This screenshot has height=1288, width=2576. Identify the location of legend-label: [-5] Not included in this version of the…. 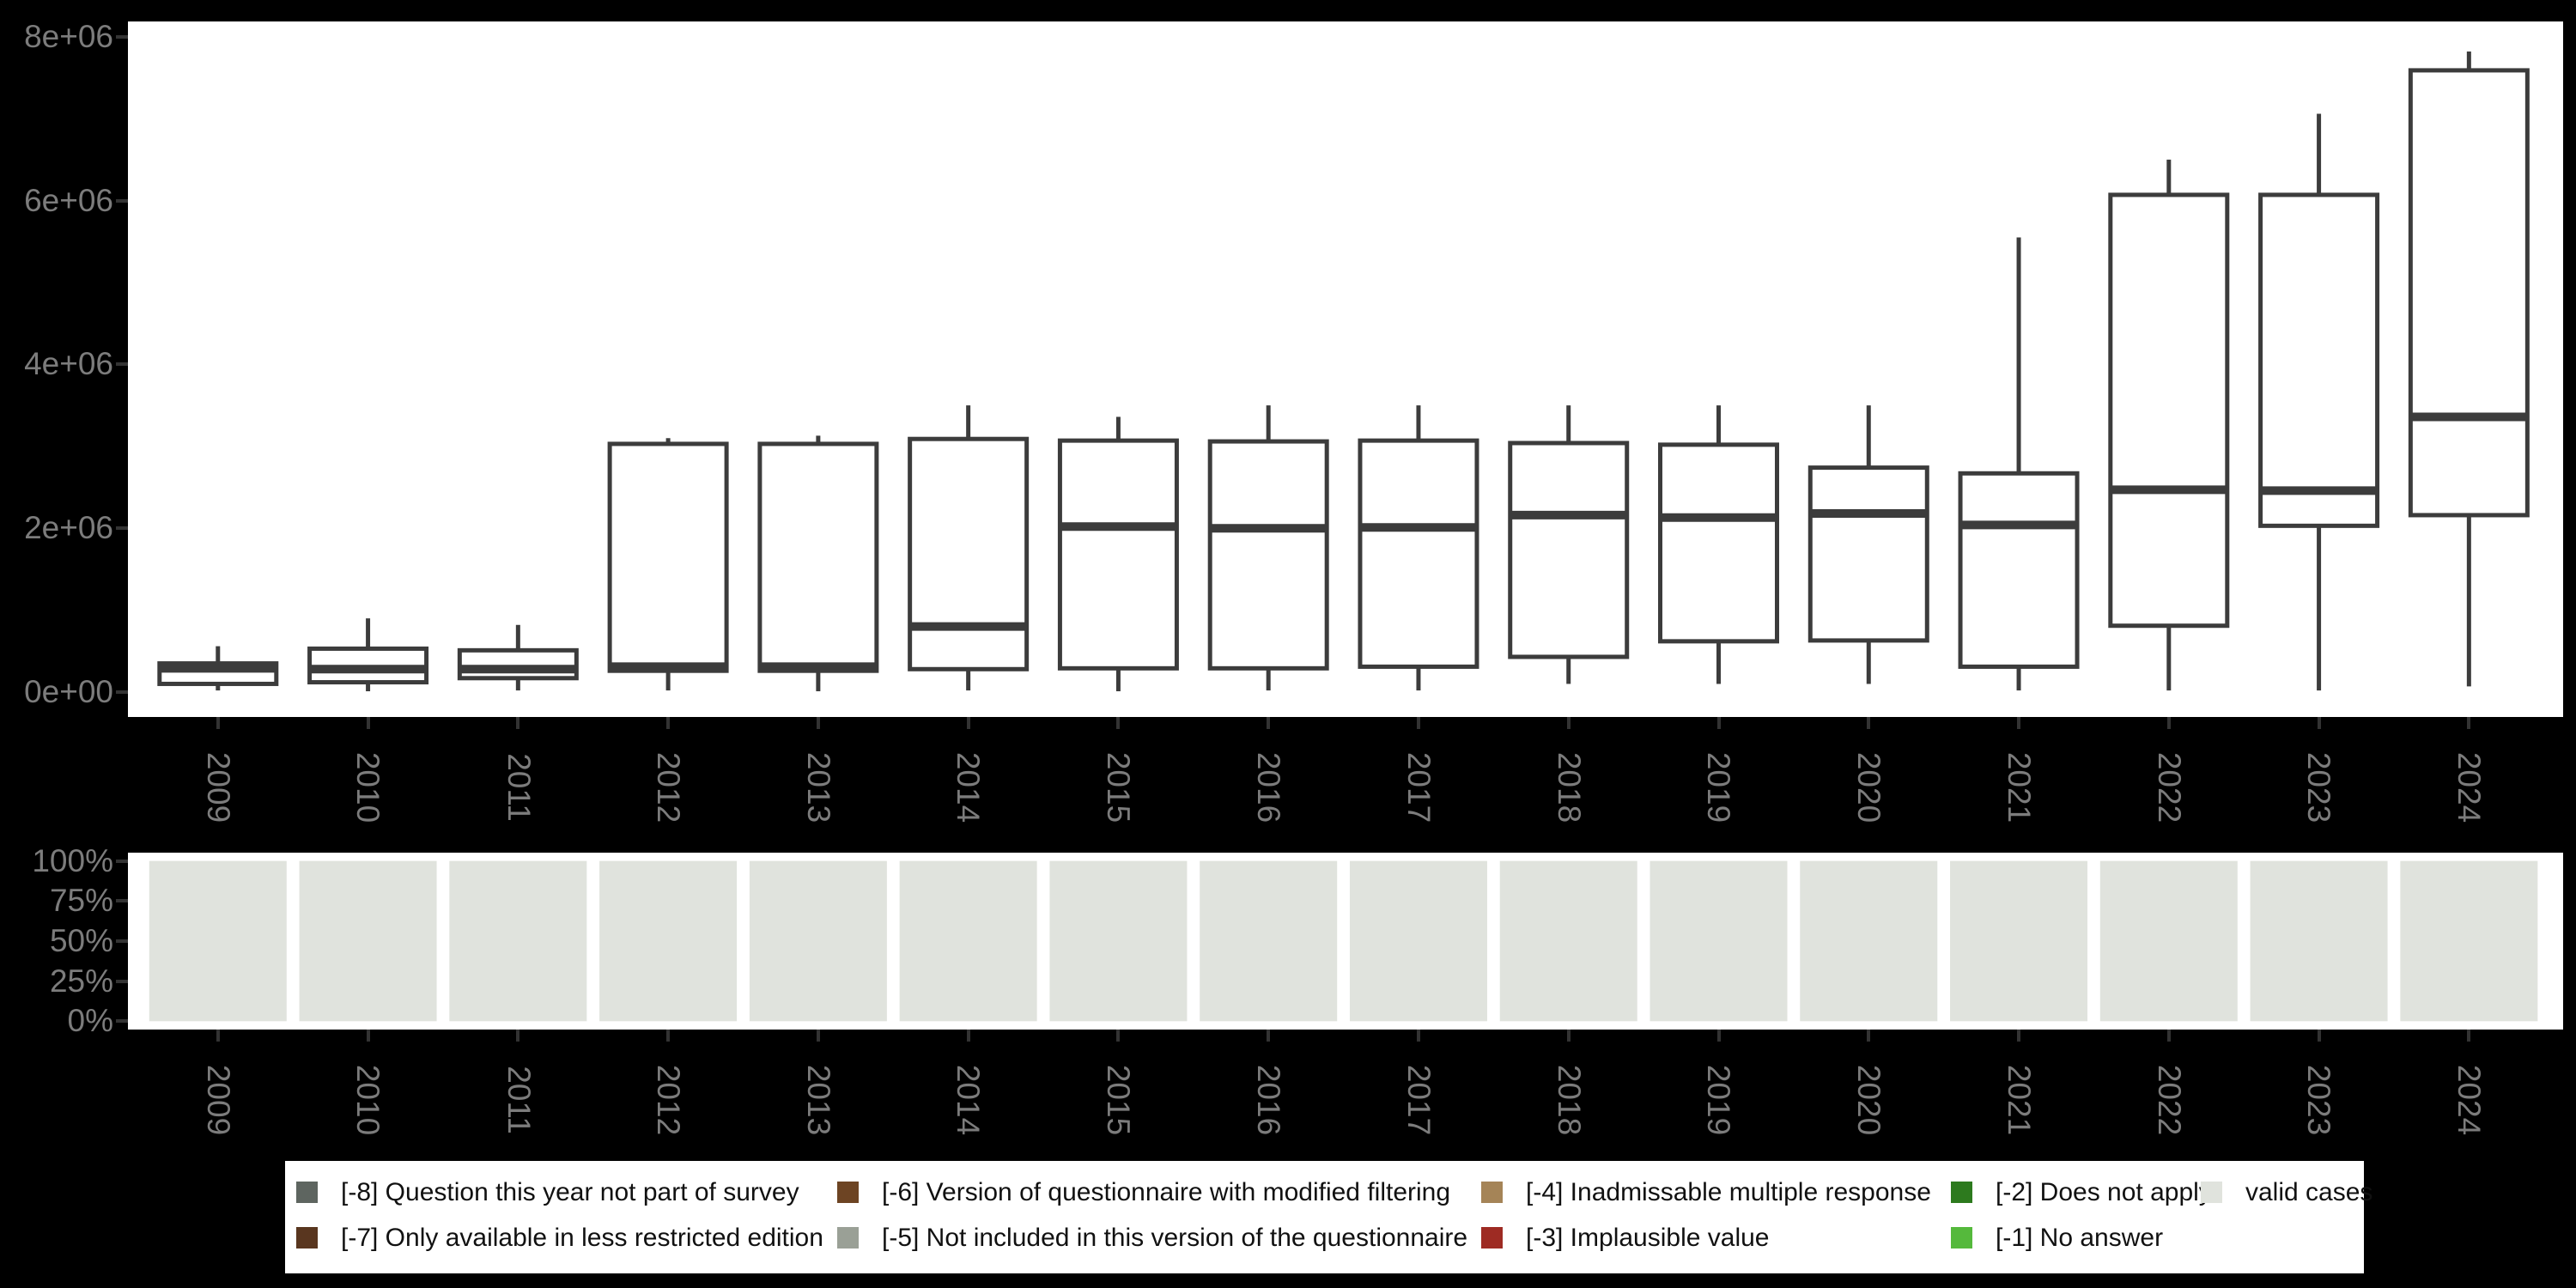
(1175, 1238).